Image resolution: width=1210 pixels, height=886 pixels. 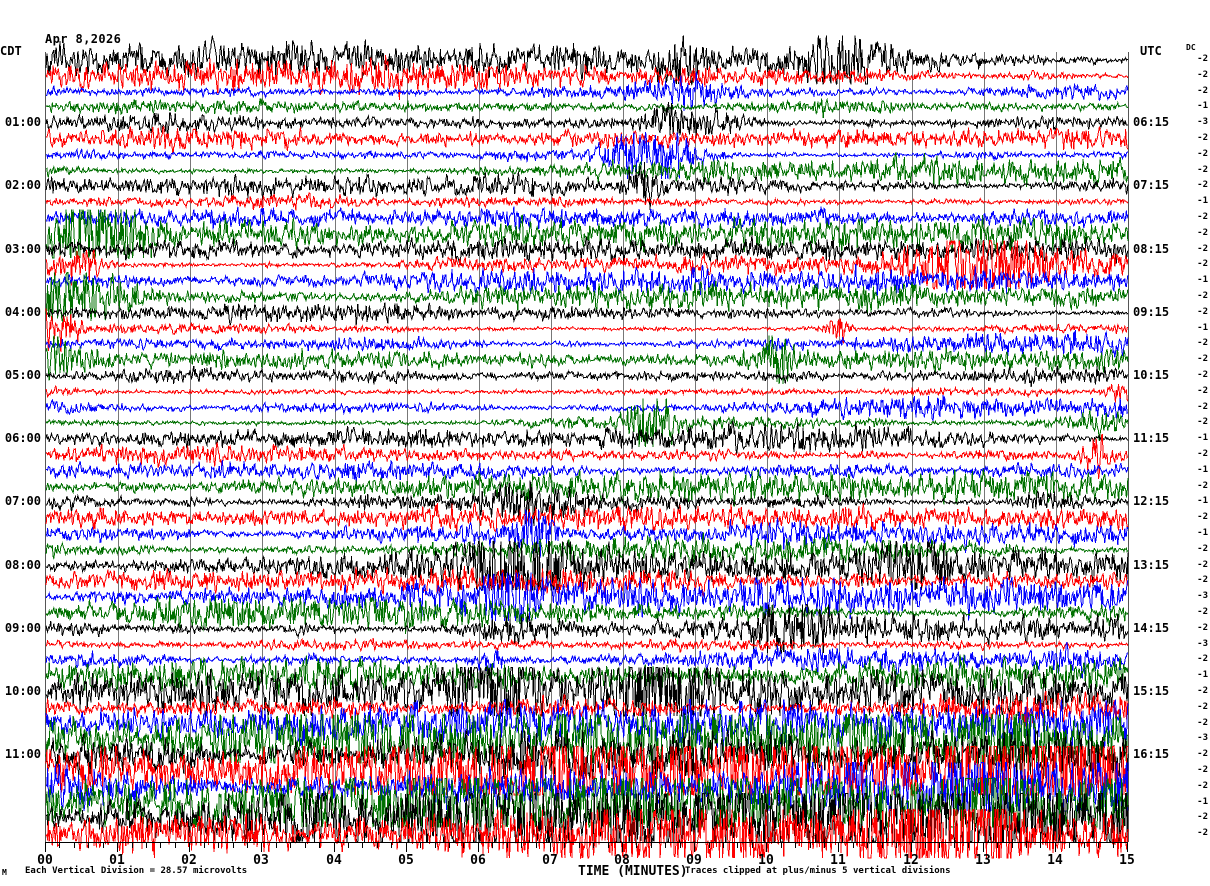 I want to click on hour-label-local: 05:00, so click(x=22, y=374).